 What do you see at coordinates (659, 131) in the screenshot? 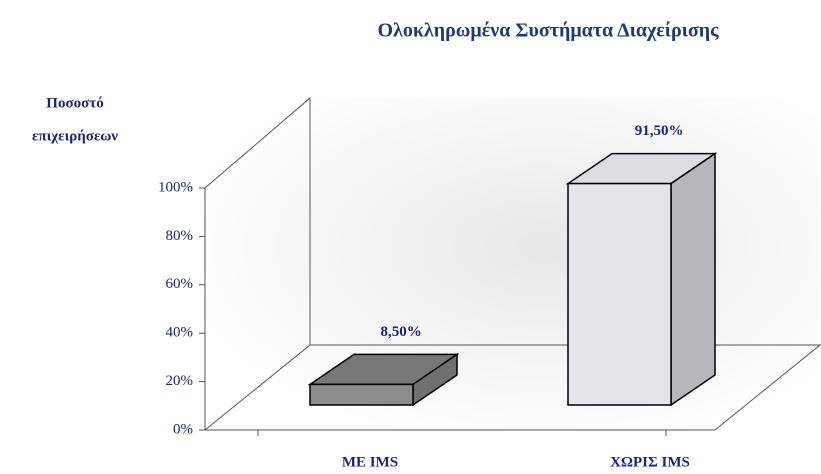
I see `data-label: 91,50%` at bounding box center [659, 131].